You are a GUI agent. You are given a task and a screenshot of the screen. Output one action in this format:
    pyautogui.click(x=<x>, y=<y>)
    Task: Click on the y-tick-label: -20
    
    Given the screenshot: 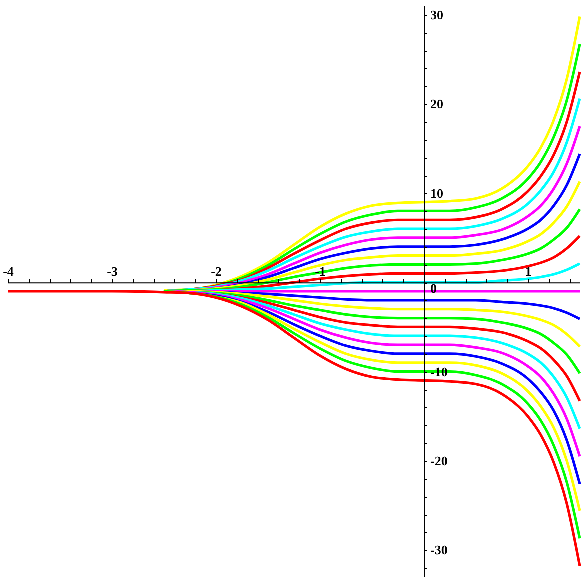 What is the action you would take?
    pyautogui.click(x=439, y=461)
    